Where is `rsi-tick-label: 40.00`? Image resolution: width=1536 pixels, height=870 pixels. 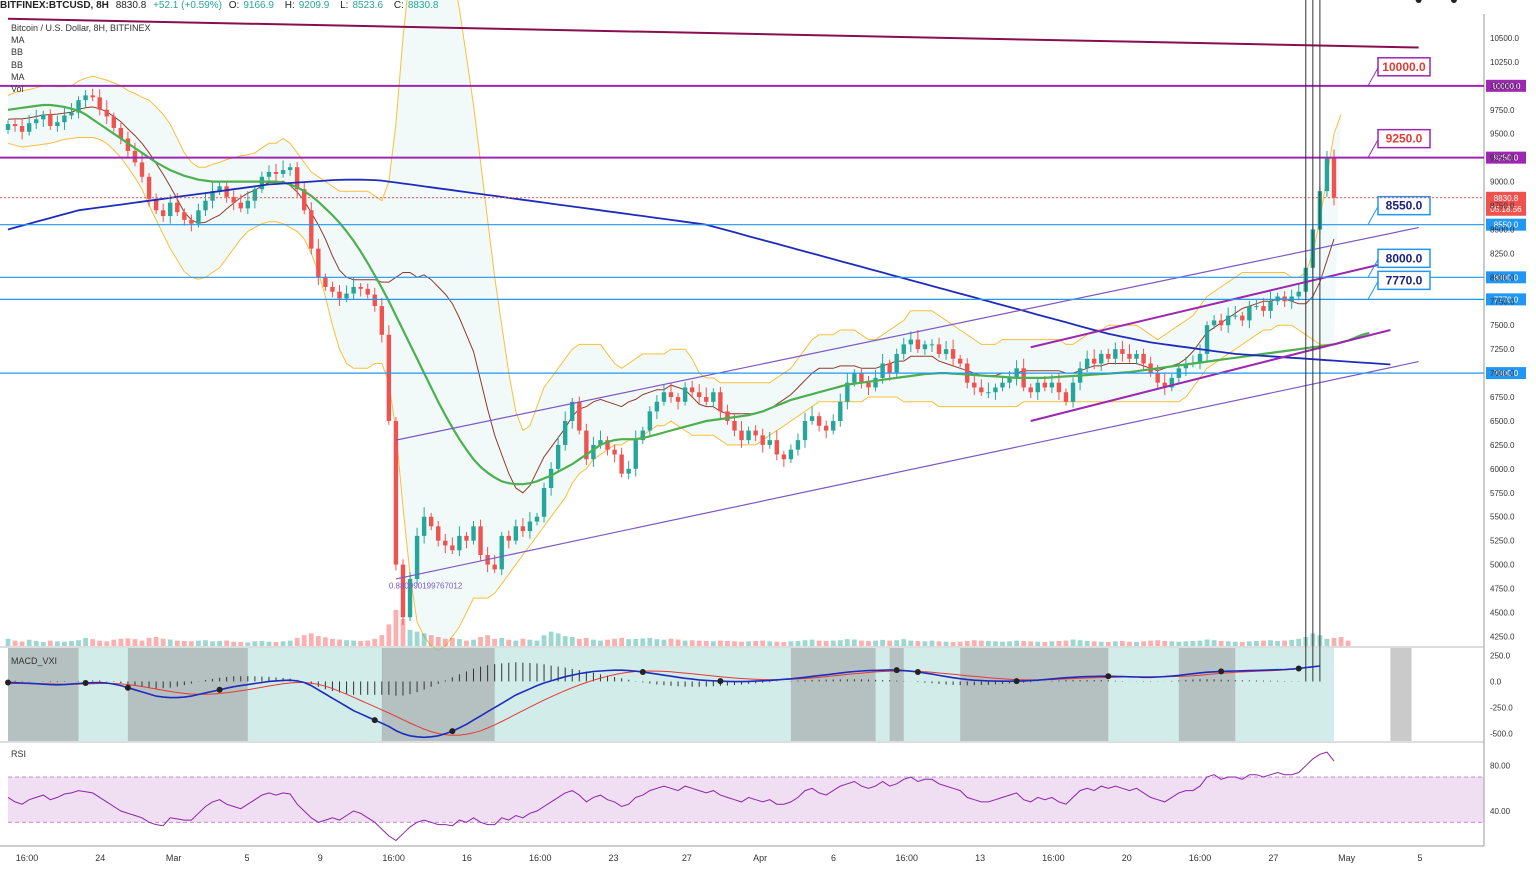 rsi-tick-label: 40.00 is located at coordinates (1500, 811).